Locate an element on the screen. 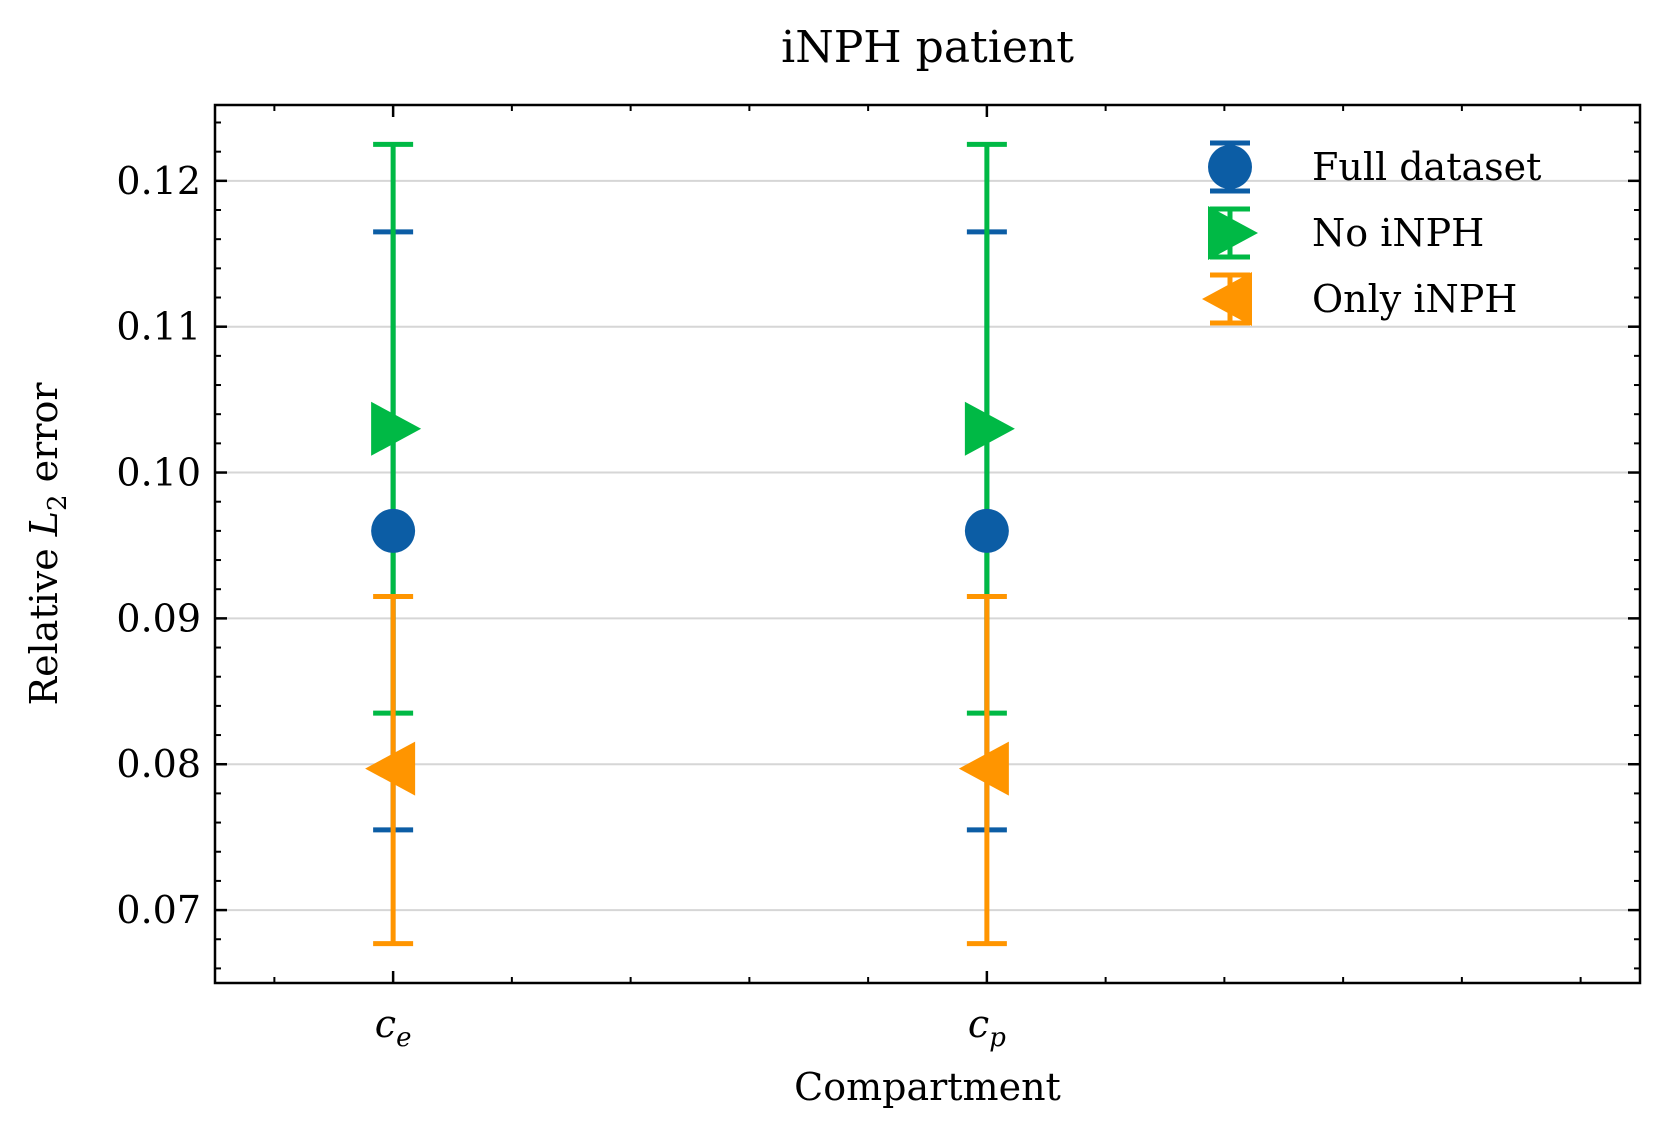 Image resolution: width=1660 pixels, height=1137 pixels. y-axis-label: Relative L2 error is located at coordinates (47, 544).